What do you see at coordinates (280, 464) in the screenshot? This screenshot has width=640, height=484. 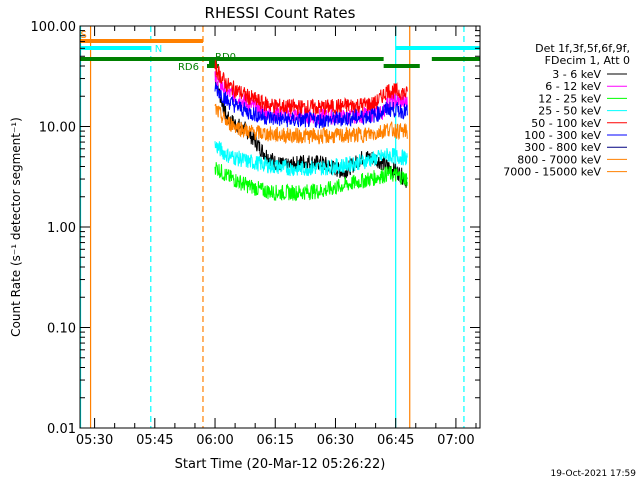 I see `x-axis-label: Start Time (20-Mar-12 05:26:22)` at bounding box center [280, 464].